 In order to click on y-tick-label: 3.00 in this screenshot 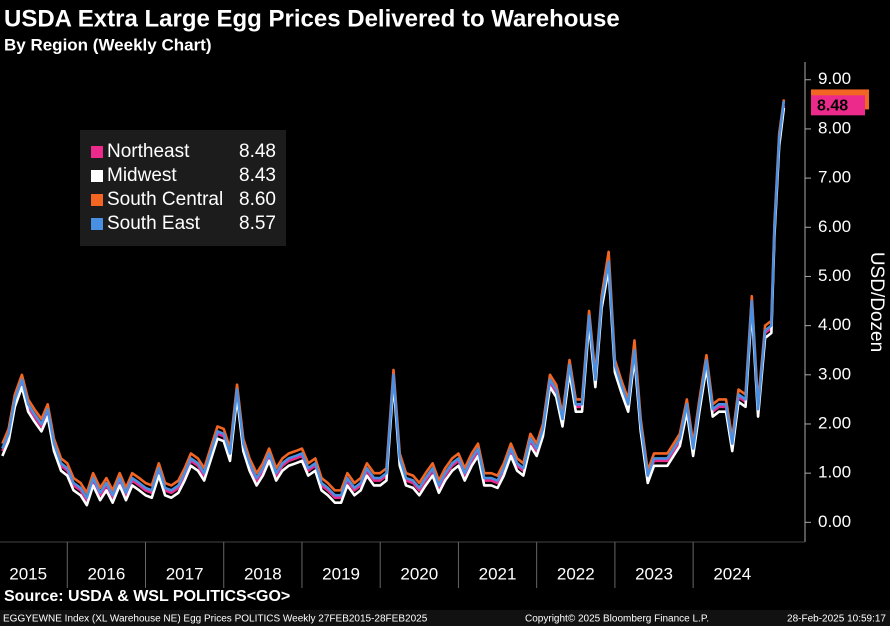, I will do `click(834, 373)`.